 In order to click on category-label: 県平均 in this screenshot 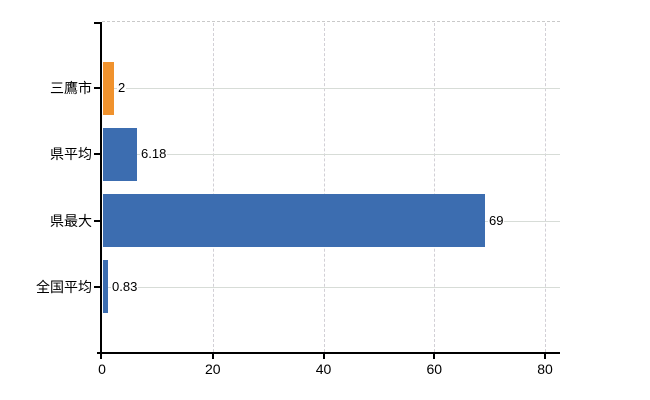, I will do `click(71, 154)`.